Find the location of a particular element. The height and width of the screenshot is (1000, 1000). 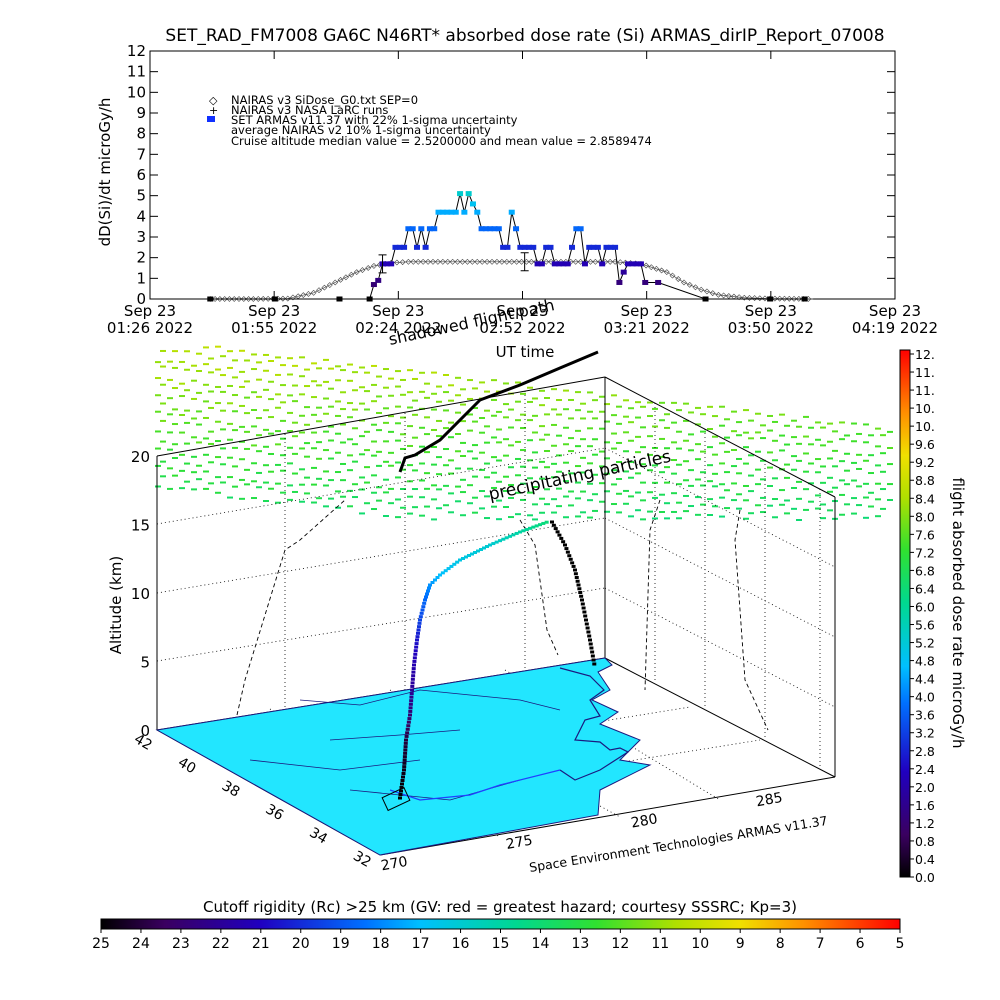

dose-colorbar-title: flight absorbed dose rate microGy/h is located at coordinates (958, 612).